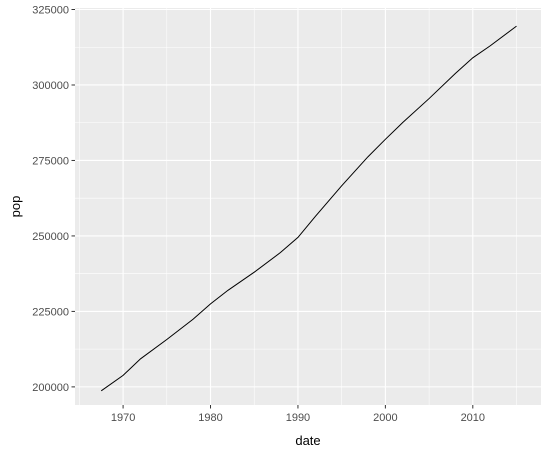 The height and width of the screenshot is (456, 550). What do you see at coordinates (385, 418) in the screenshot?
I see `x-tick-label: 2000` at bounding box center [385, 418].